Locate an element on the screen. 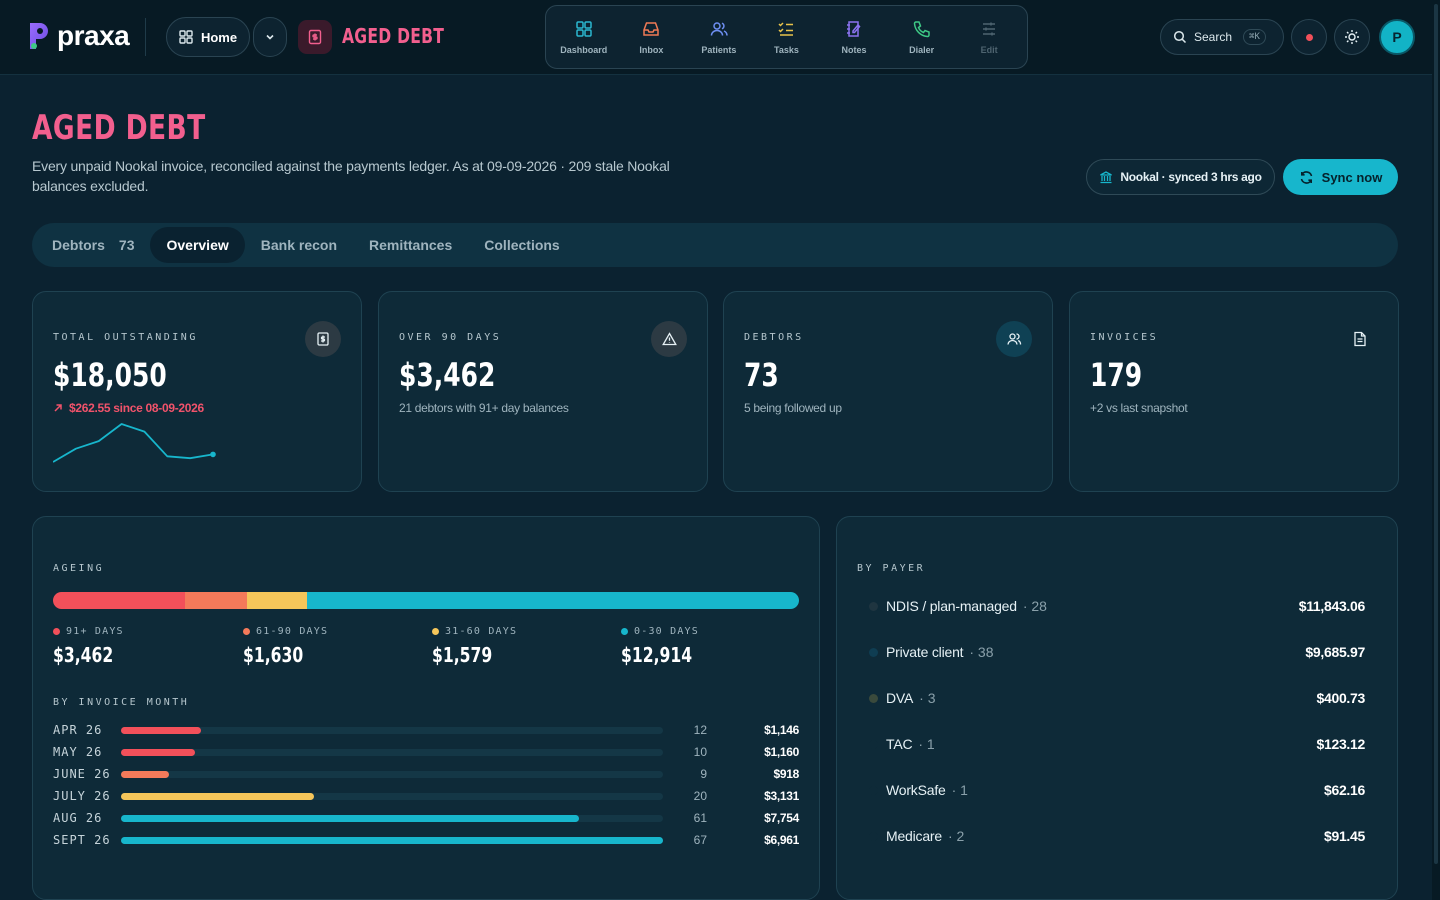 This screenshot has height=900, width=1440. month-row: SEPT 26 67 $6,961 is located at coordinates (426, 840).